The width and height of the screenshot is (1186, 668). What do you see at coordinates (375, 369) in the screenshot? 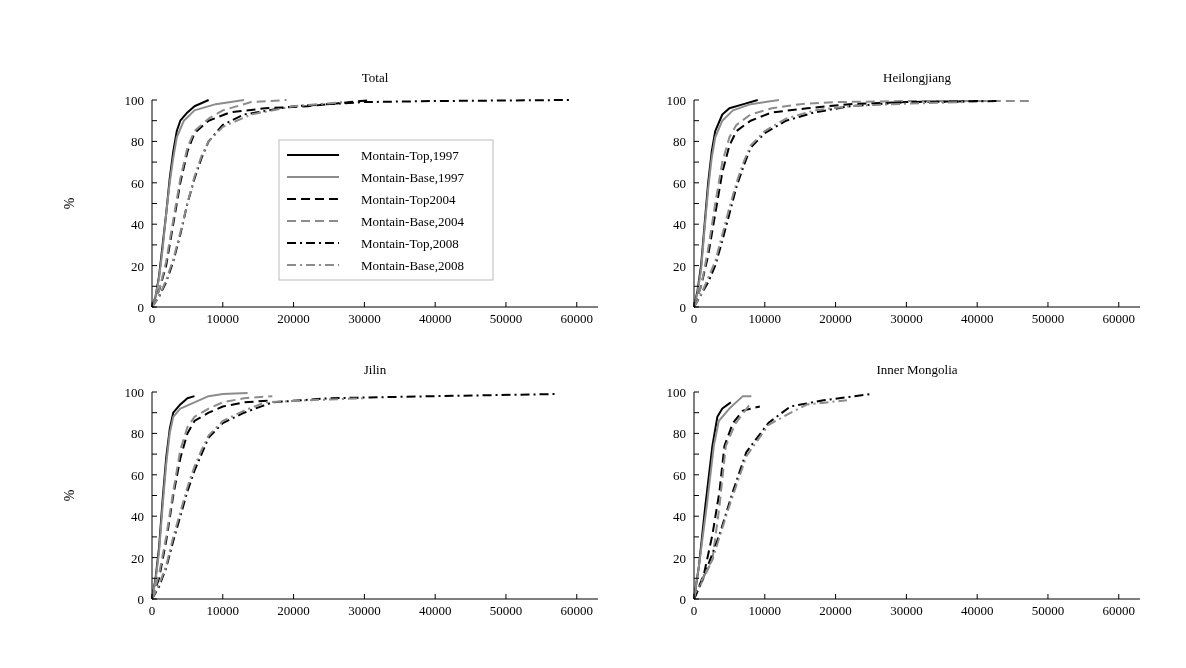
I see `chart-title: Jilin` at bounding box center [375, 369].